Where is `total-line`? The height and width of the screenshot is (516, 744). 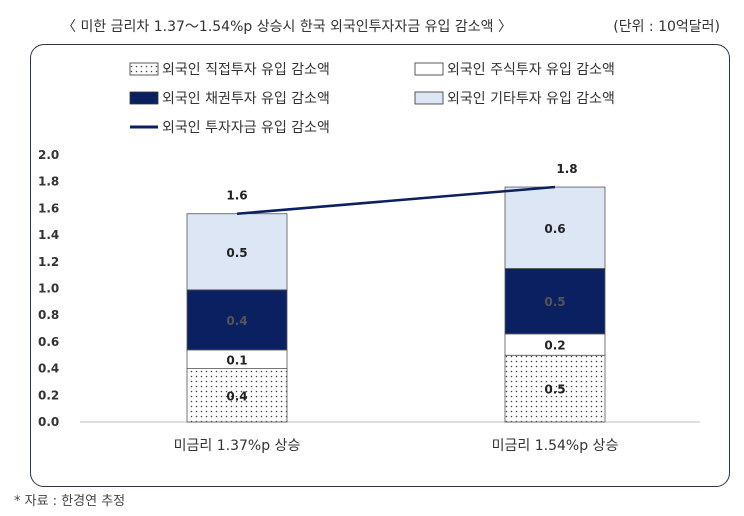
total-line is located at coordinates (396, 200).